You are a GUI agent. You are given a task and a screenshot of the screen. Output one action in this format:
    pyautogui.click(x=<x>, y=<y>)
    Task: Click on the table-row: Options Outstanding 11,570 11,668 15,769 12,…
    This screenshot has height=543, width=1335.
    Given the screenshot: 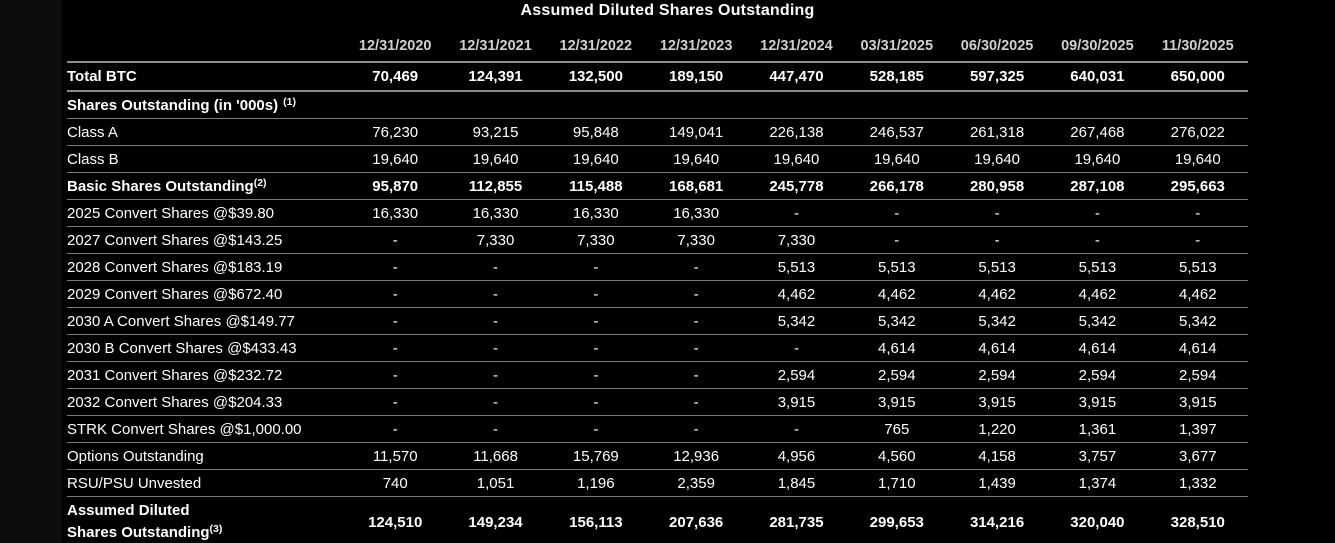 What is the action you would take?
    pyautogui.click(x=657, y=456)
    